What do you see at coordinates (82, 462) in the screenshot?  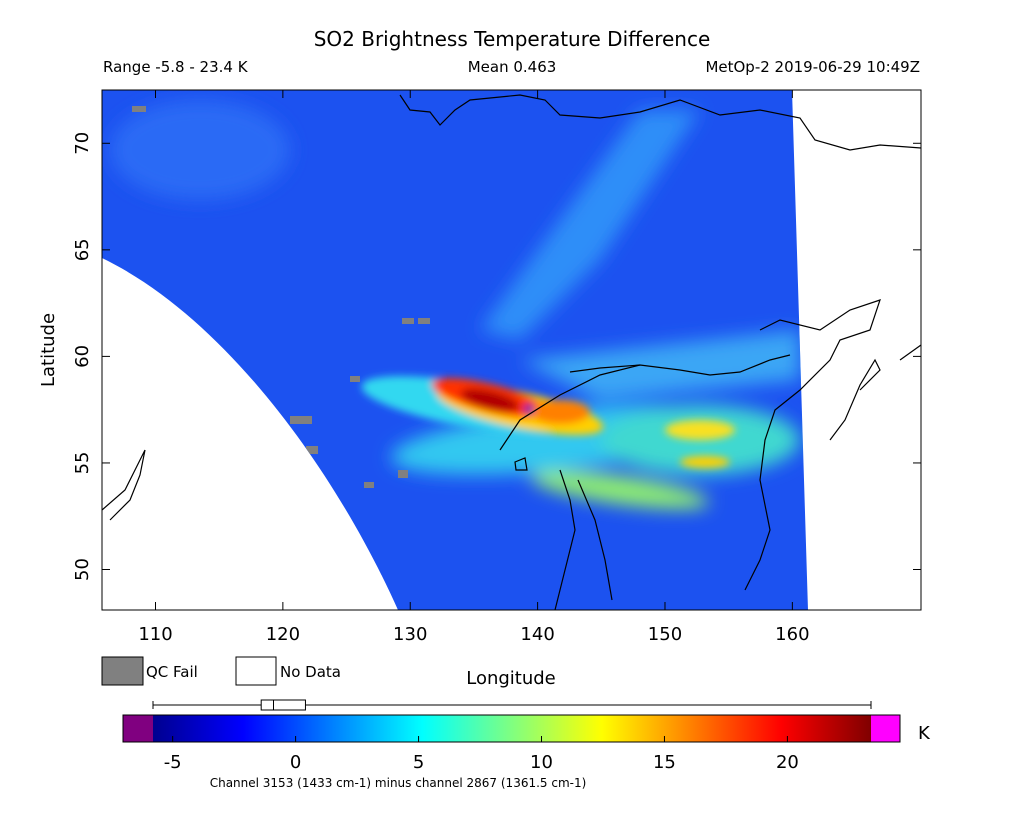 I see `y-tick-label: 55` at bounding box center [82, 462].